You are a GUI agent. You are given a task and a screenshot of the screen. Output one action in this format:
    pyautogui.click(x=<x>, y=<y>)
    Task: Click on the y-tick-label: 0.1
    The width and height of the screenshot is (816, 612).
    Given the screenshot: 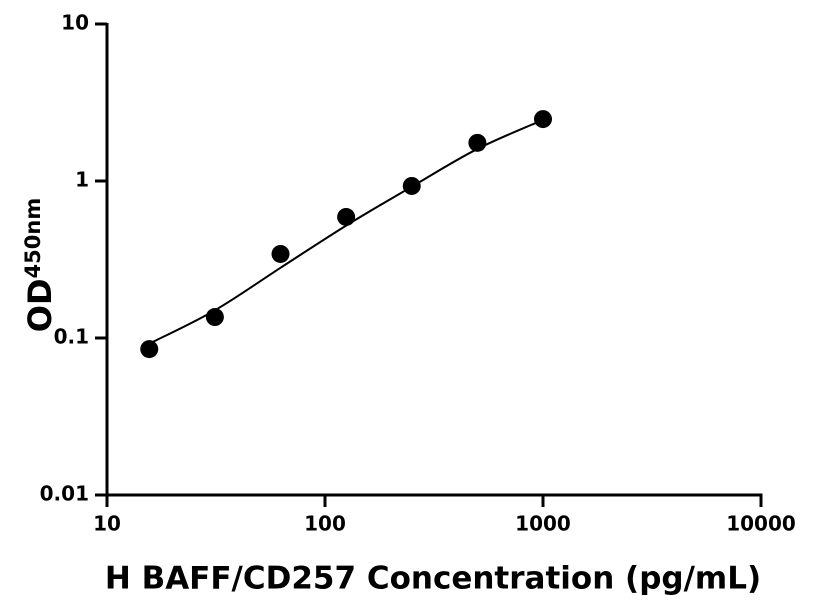 What is the action you would take?
    pyautogui.click(x=71, y=337)
    